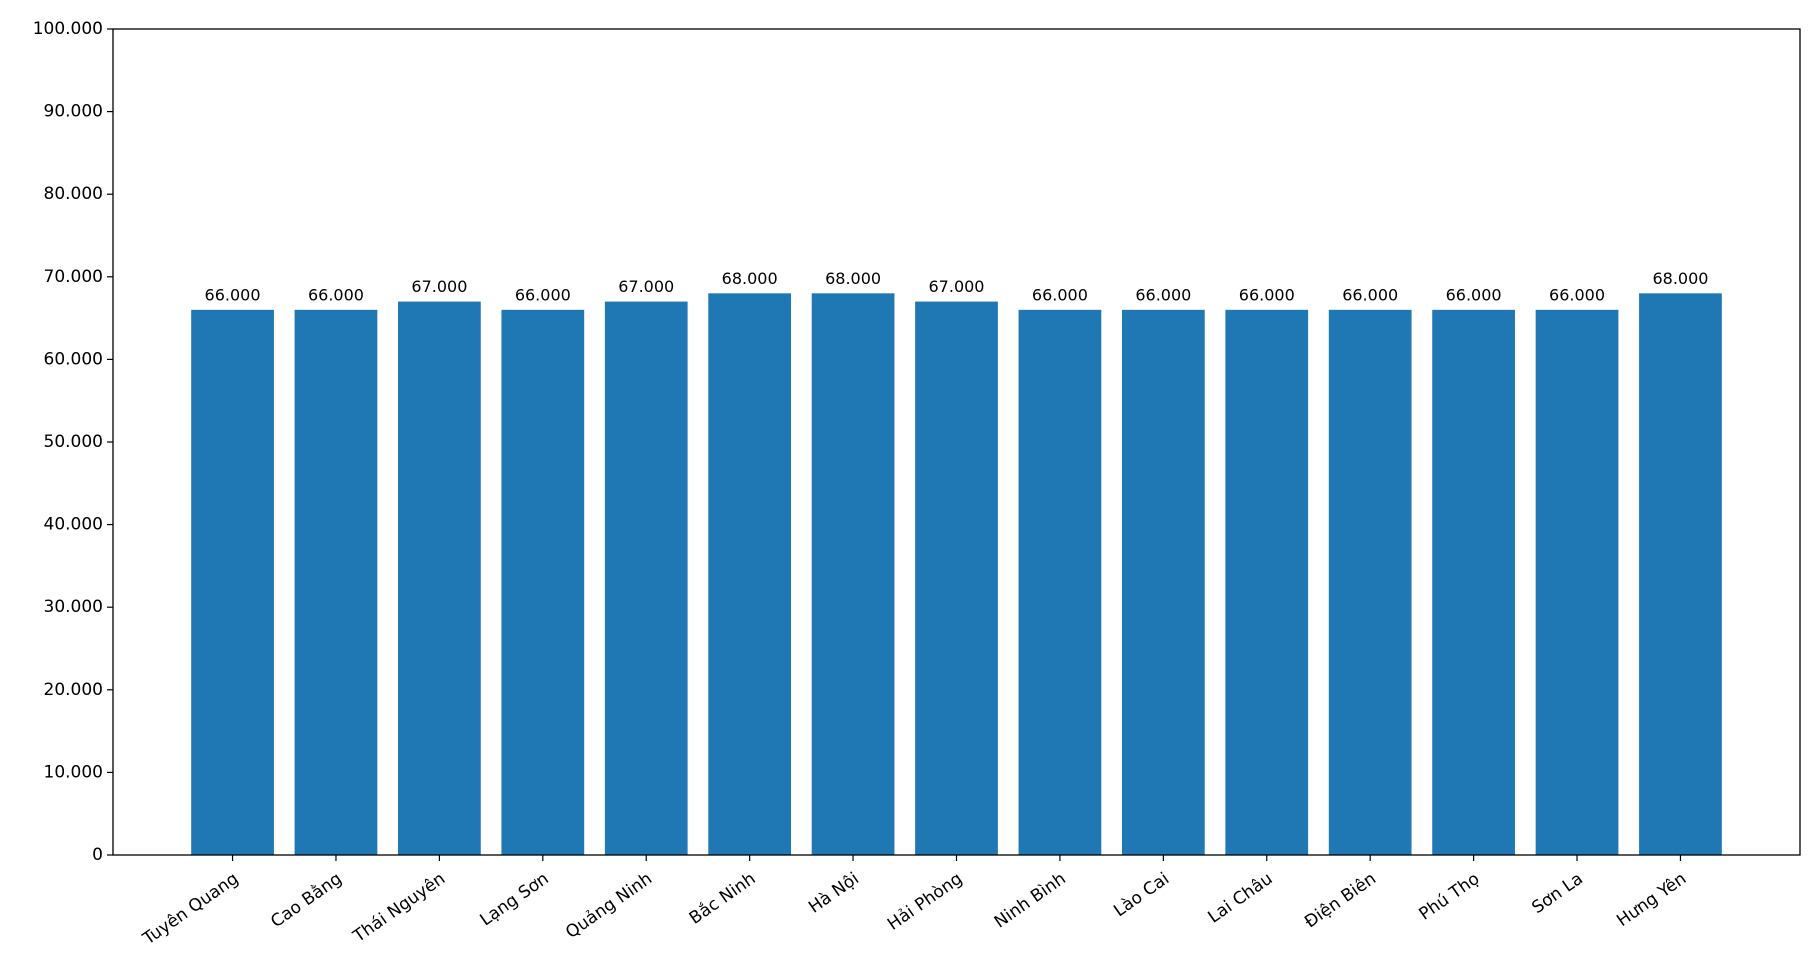  Describe the element at coordinates (1651, 900) in the screenshot. I see `x-tick-label: Hưng Yên` at that location.